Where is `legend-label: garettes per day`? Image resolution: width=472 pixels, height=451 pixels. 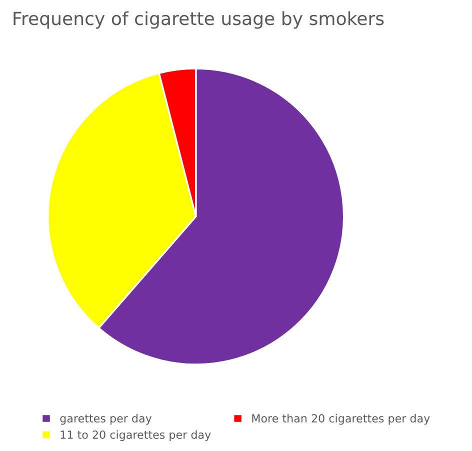 legend-label: garettes per day is located at coordinates (106, 419).